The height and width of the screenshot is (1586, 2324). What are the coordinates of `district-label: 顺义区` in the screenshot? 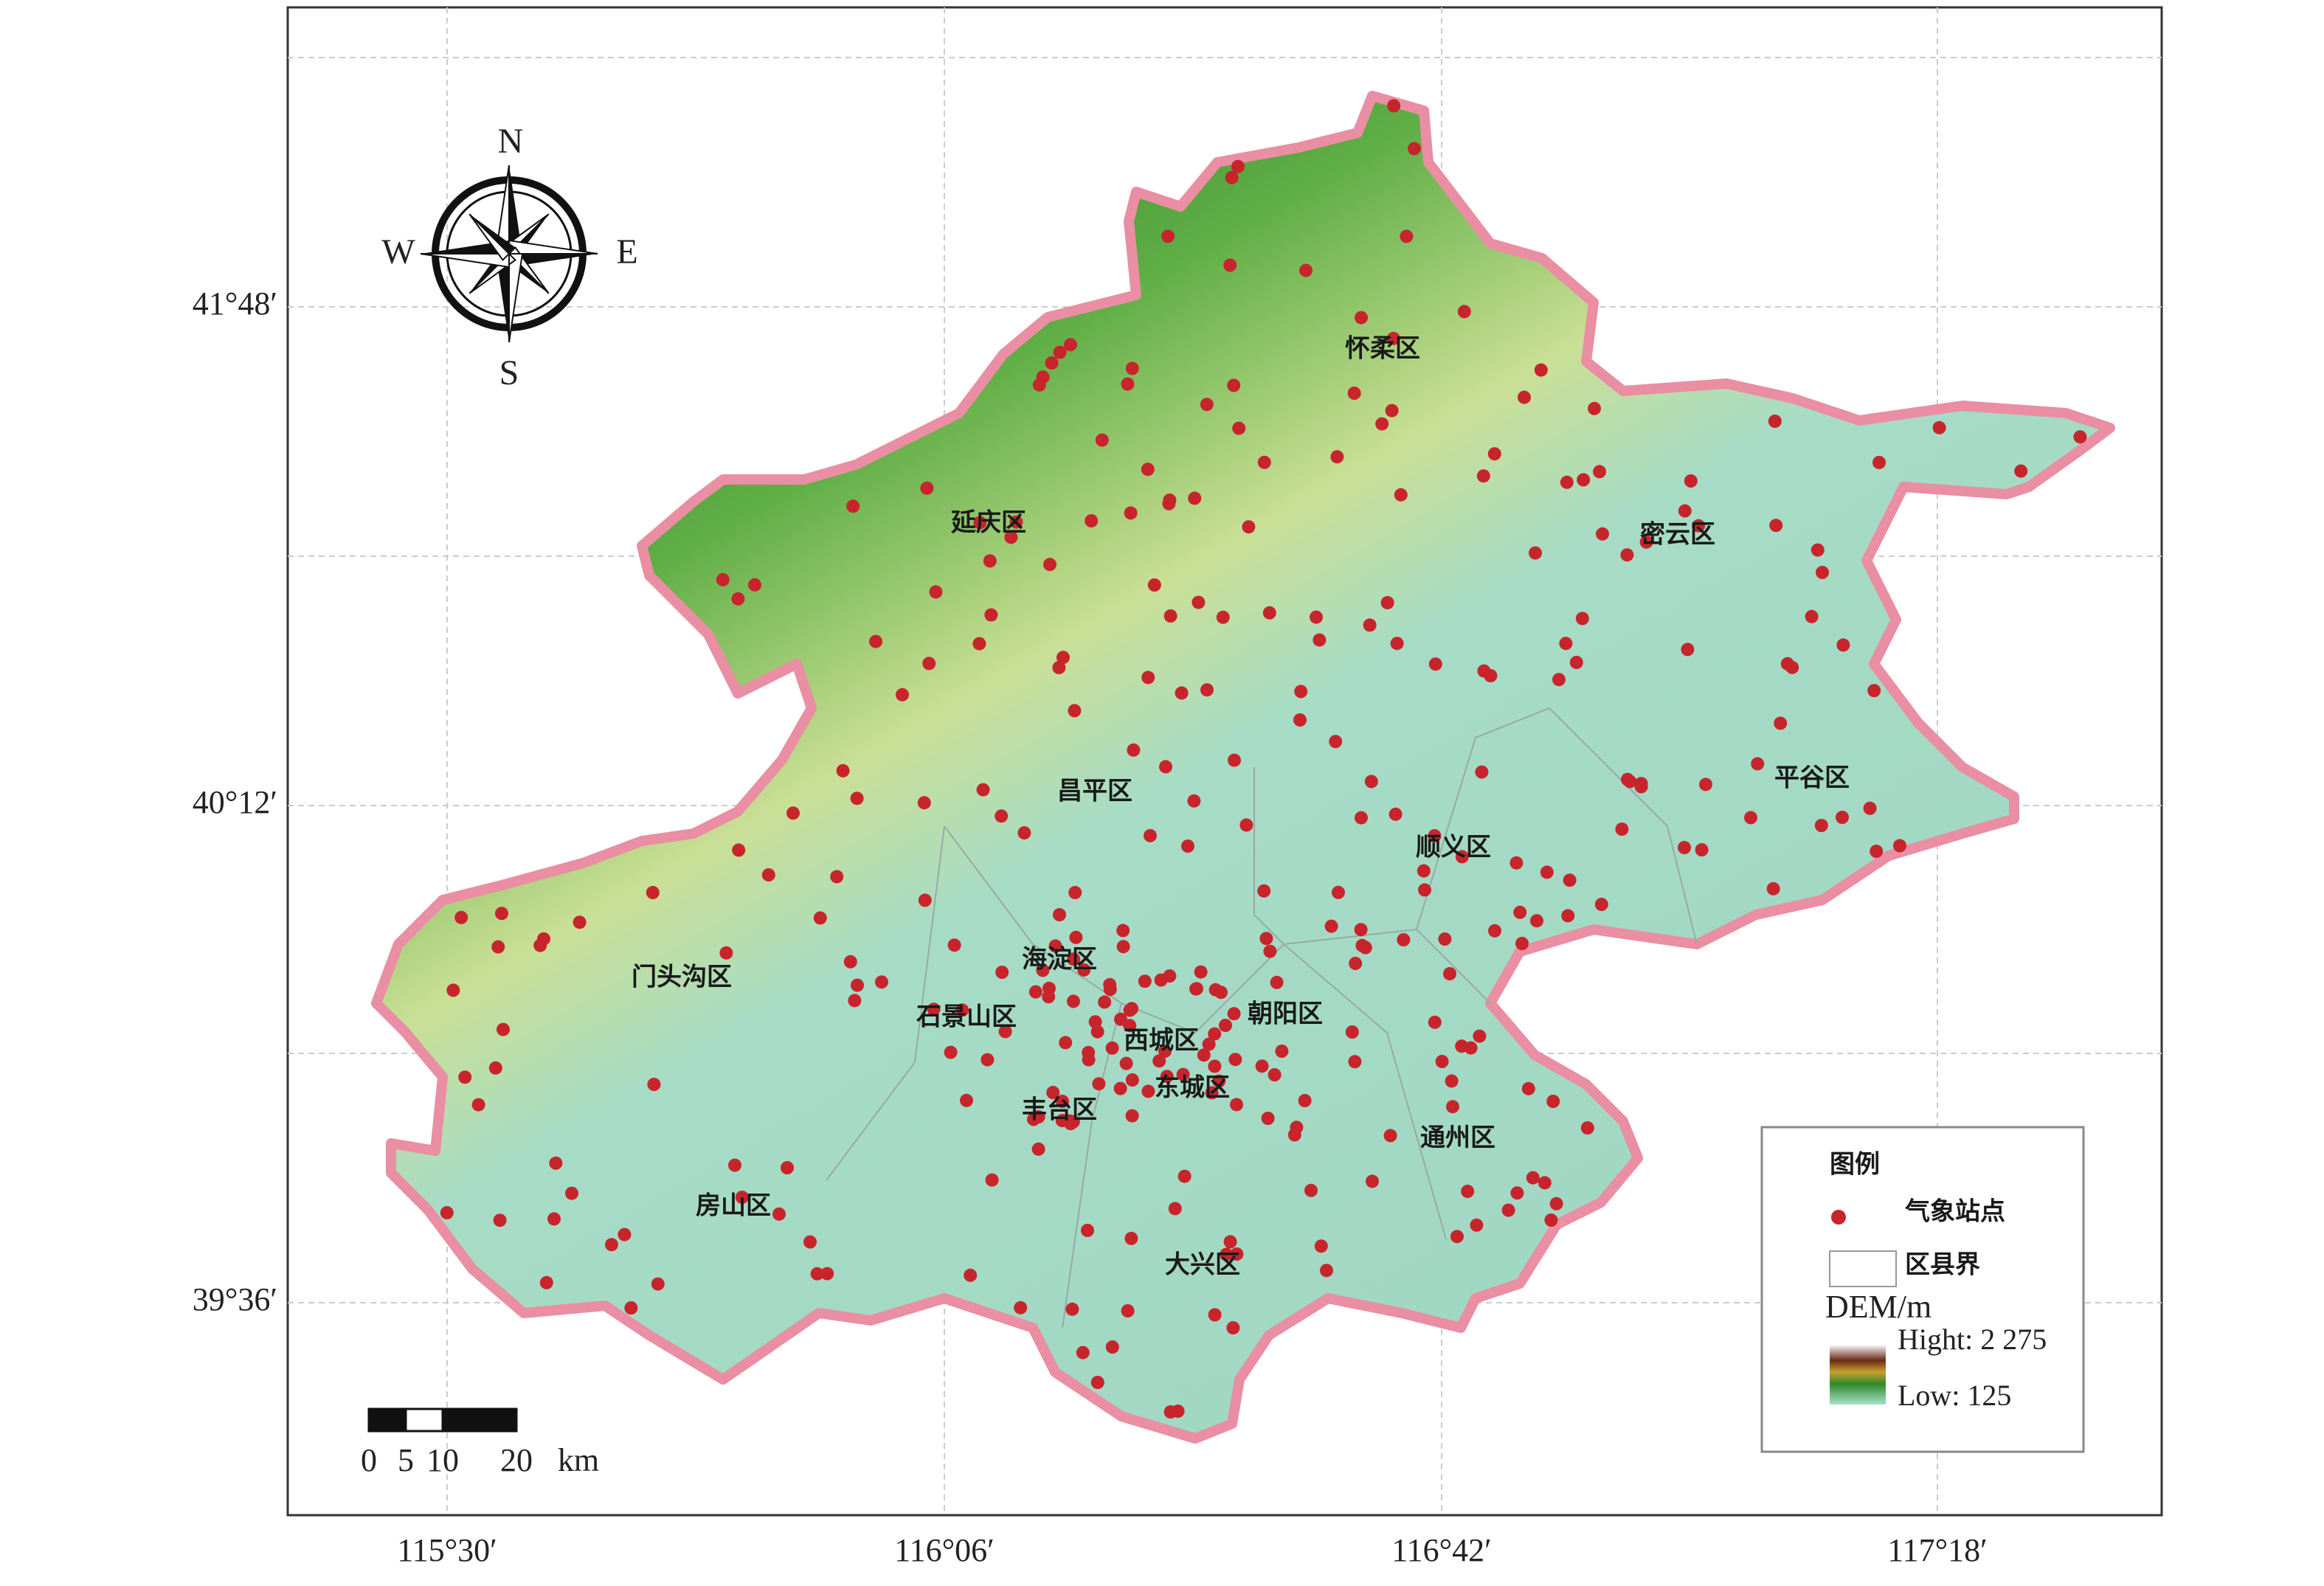 It's located at (1453, 847).